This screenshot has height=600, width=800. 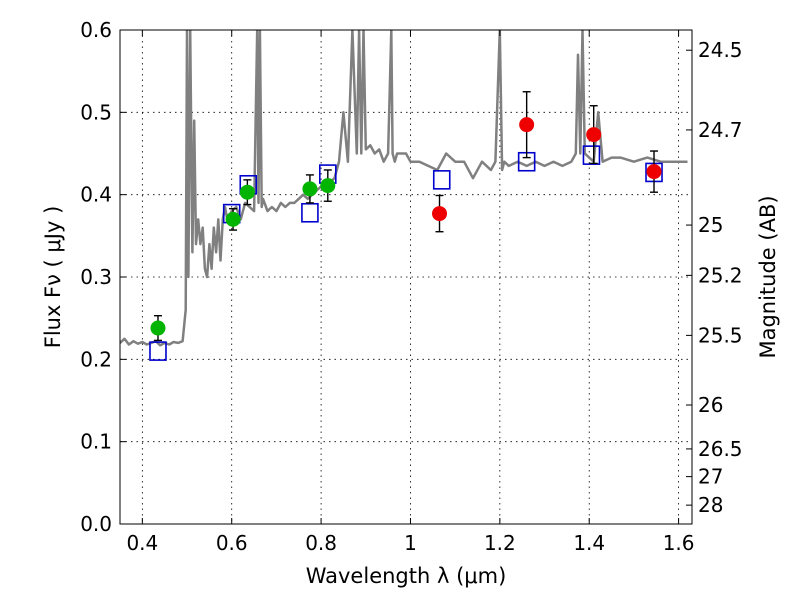 What do you see at coordinates (321, 543) in the screenshot?
I see `x-tick-label: 0.8` at bounding box center [321, 543].